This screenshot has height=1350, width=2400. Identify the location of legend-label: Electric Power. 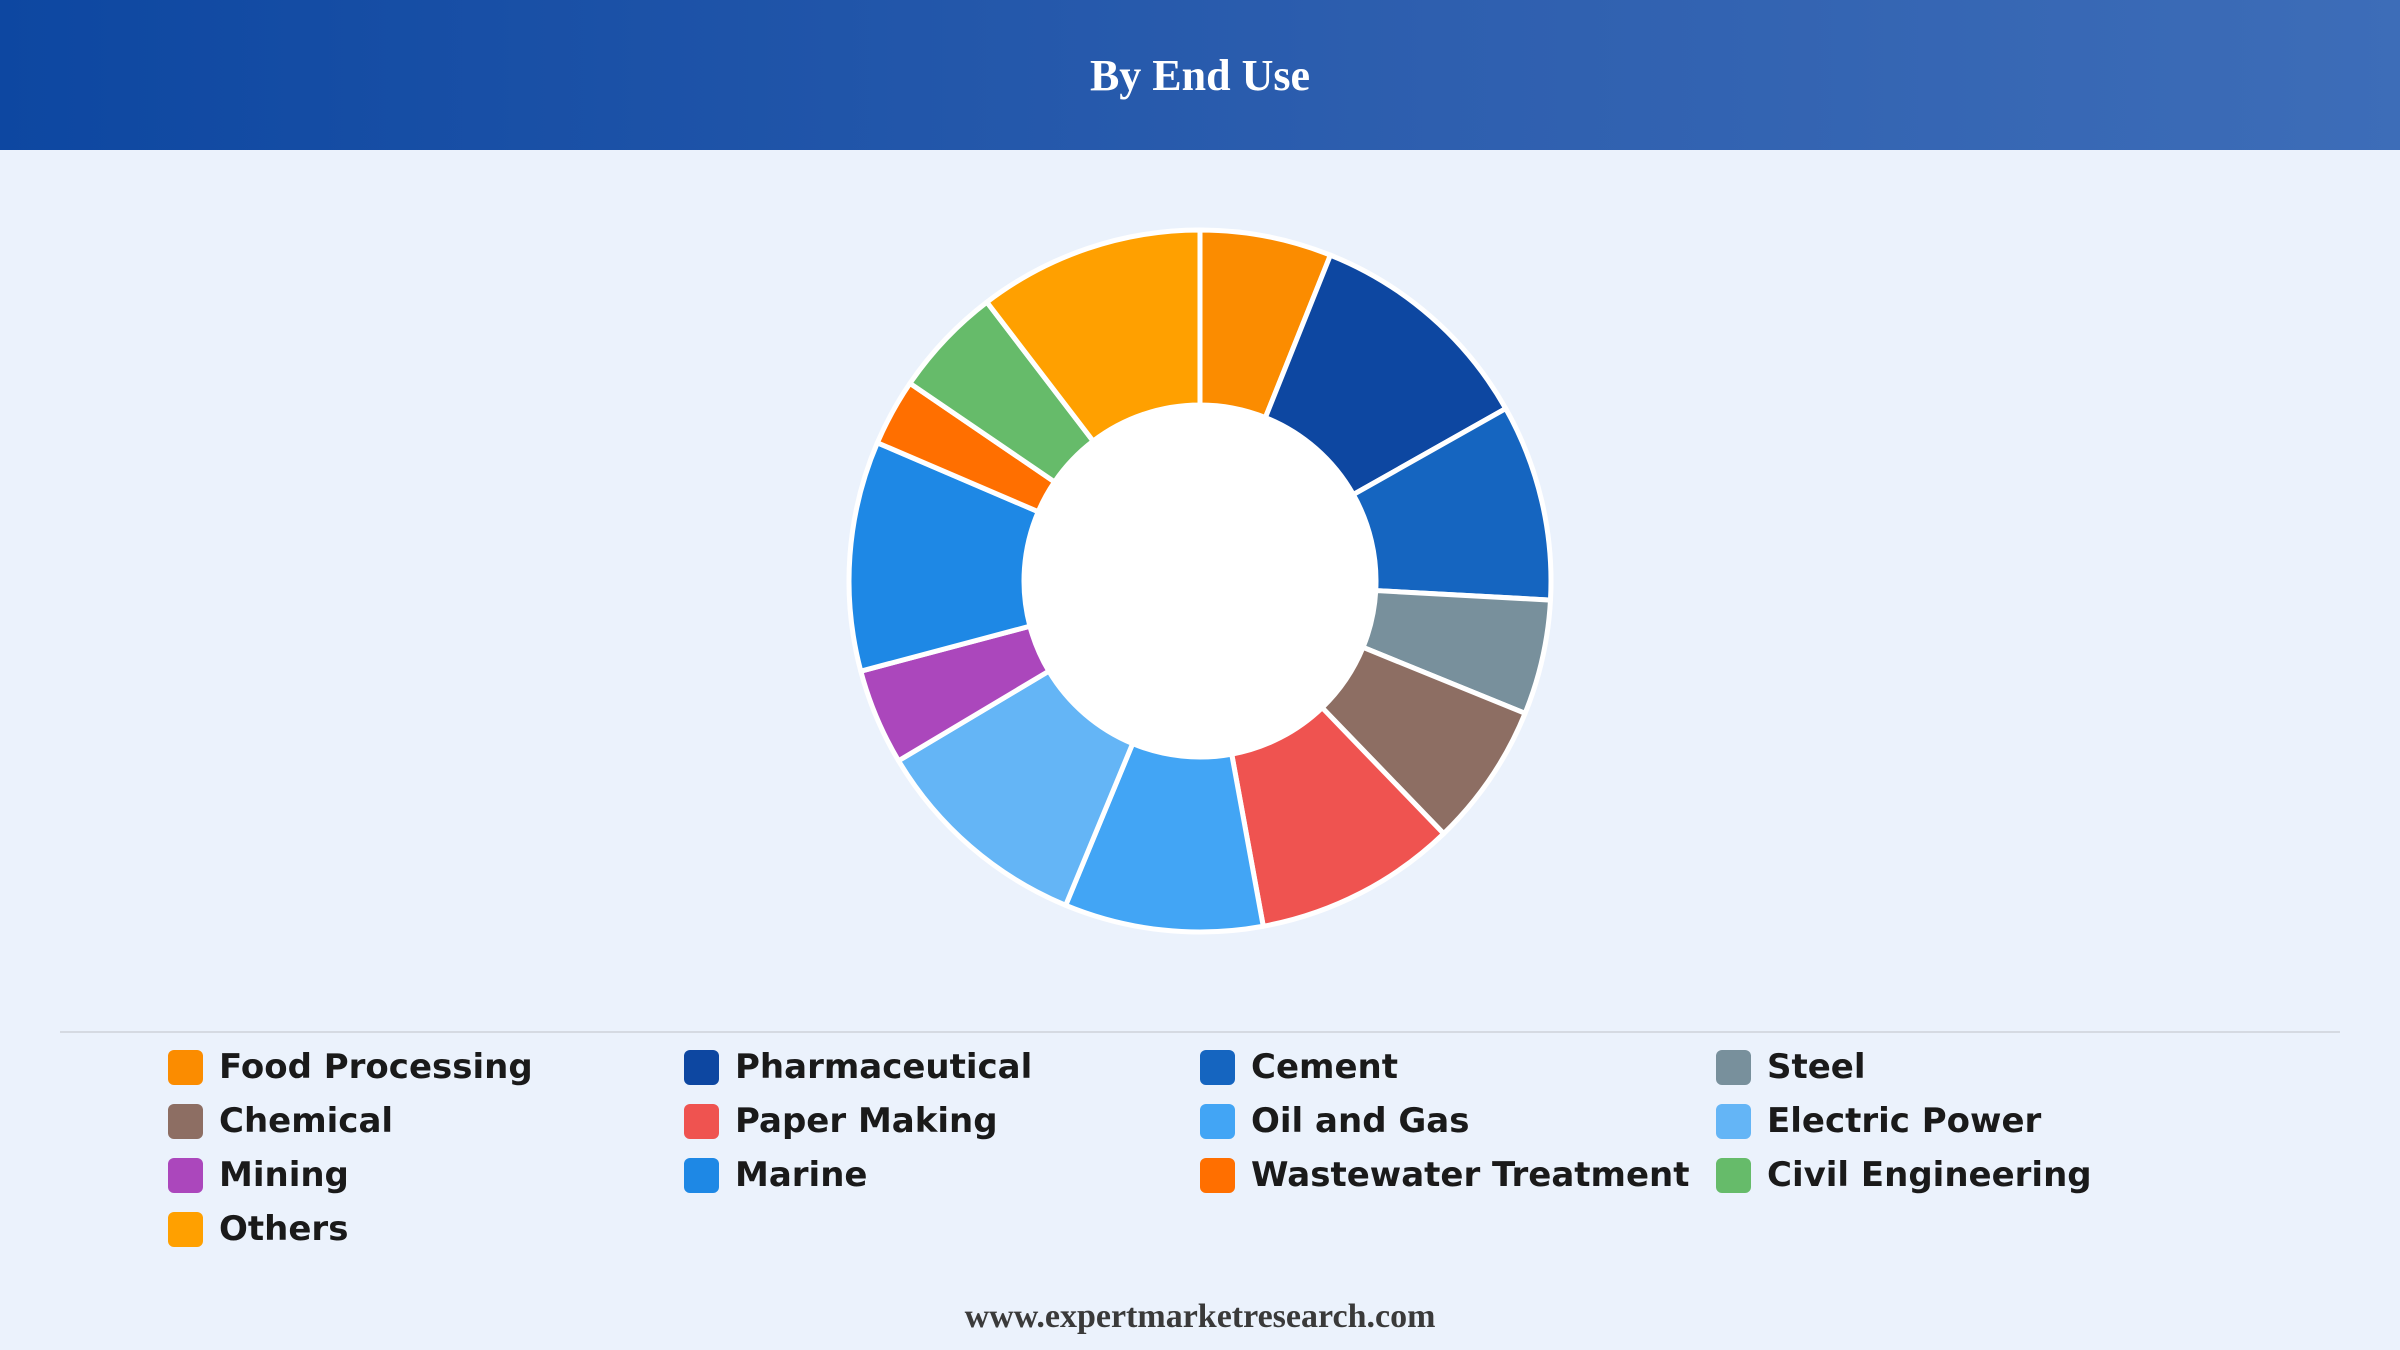
(1904, 1121).